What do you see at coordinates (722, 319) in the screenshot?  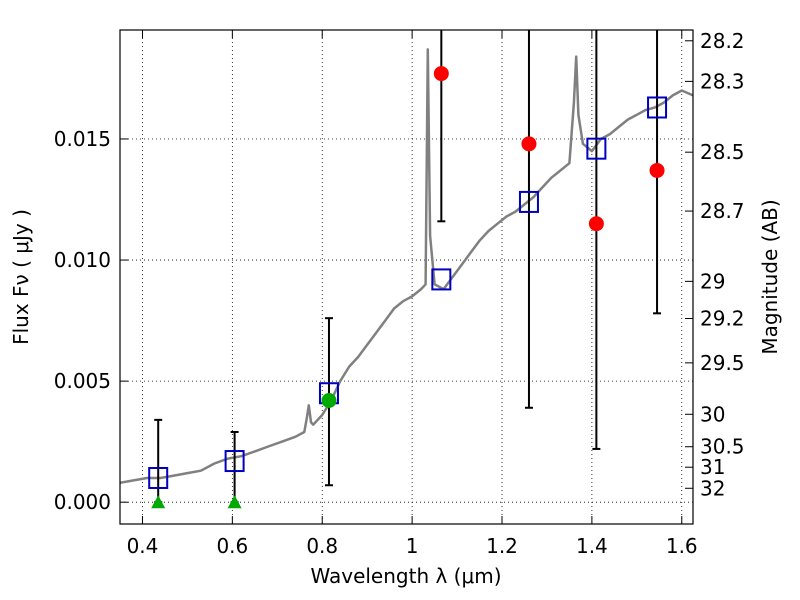 I see `mag-tick-label: 29.2` at bounding box center [722, 319].